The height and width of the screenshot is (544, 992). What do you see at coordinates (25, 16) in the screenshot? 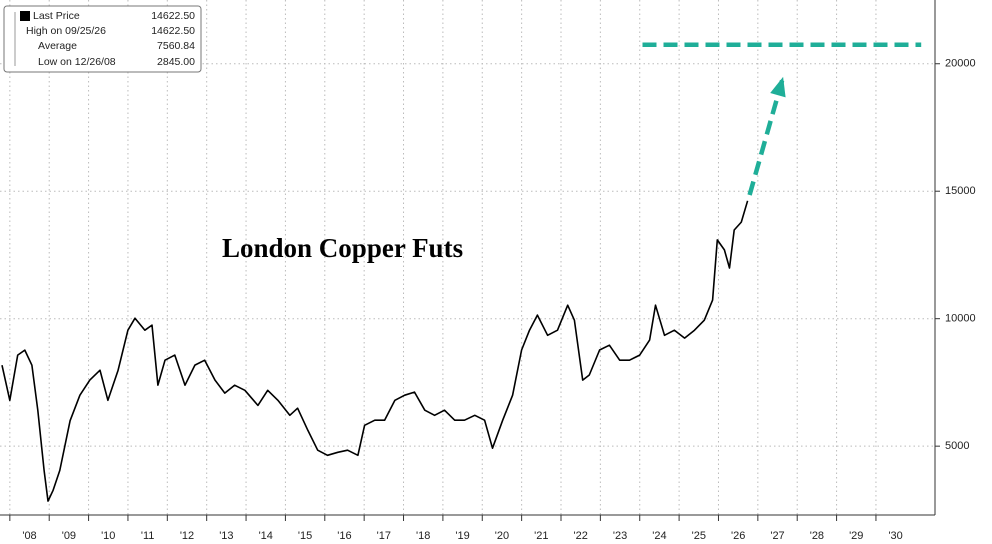
I see `legend-swatch` at bounding box center [25, 16].